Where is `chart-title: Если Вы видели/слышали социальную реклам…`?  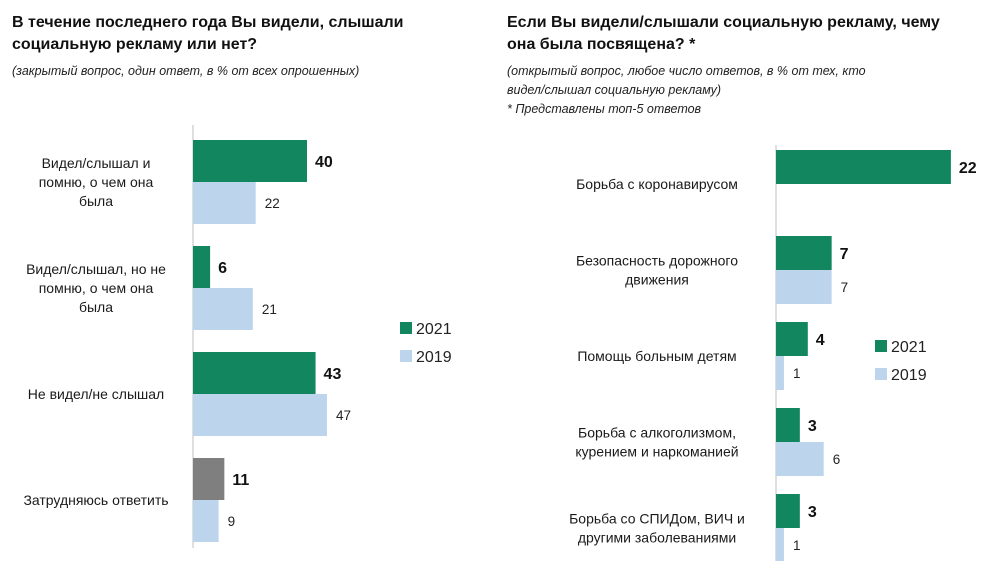
chart-title: Если Вы видели/слышали социальную реклам… is located at coordinates (723, 33).